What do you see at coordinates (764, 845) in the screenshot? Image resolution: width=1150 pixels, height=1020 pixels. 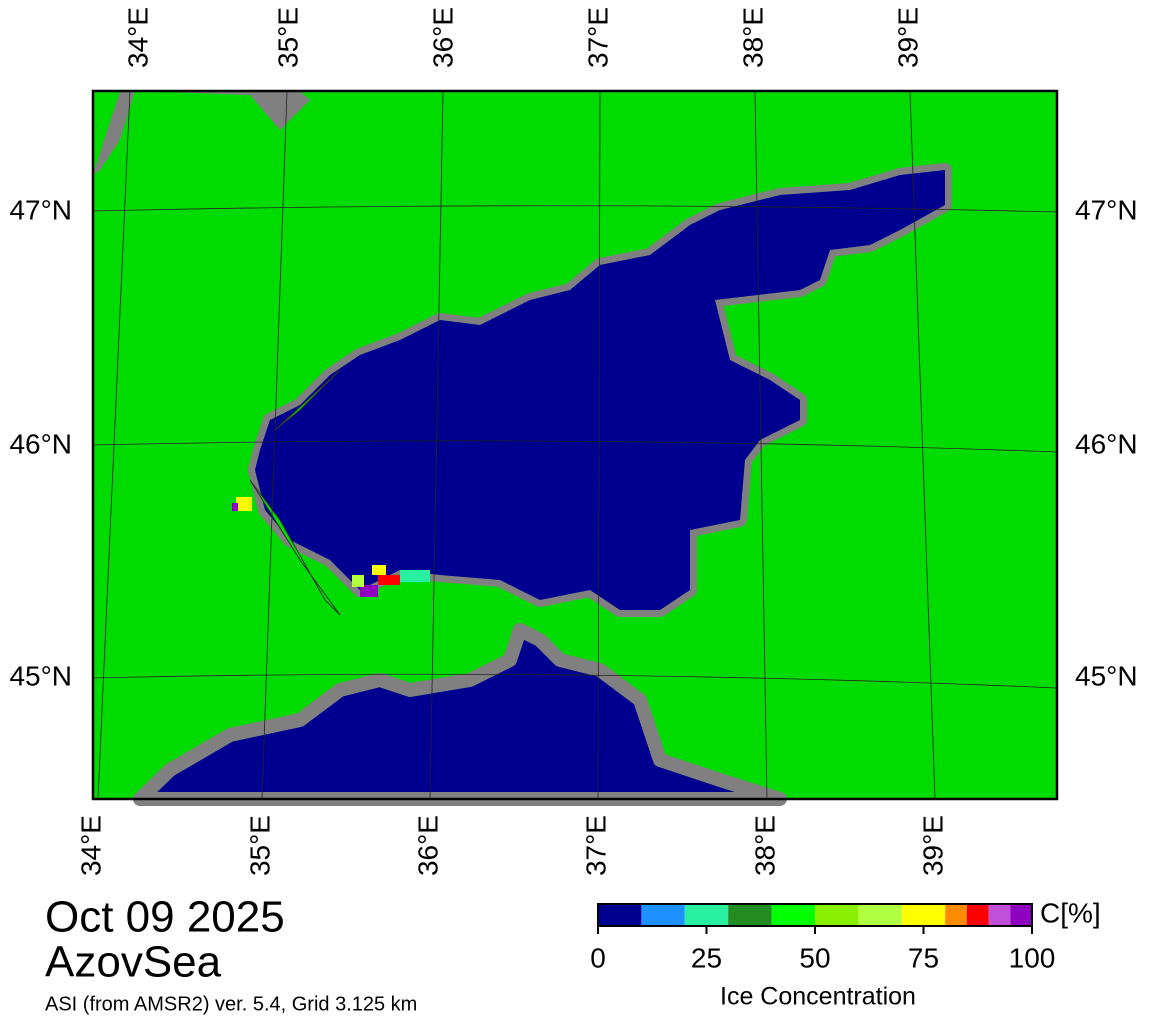 I see `lon-label-bottom: 38°E` at bounding box center [764, 845].